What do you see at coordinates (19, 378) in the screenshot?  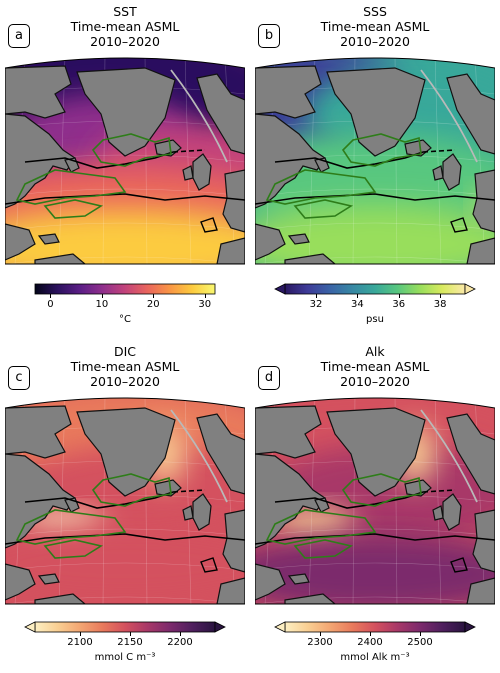 I see `panel-label: c` at bounding box center [19, 378].